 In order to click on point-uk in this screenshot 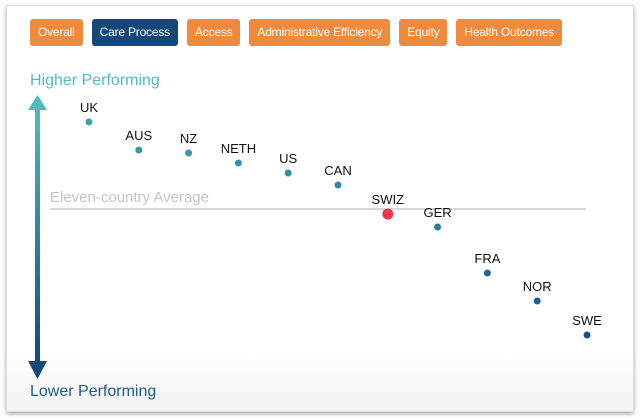, I will do `click(89, 122)`.